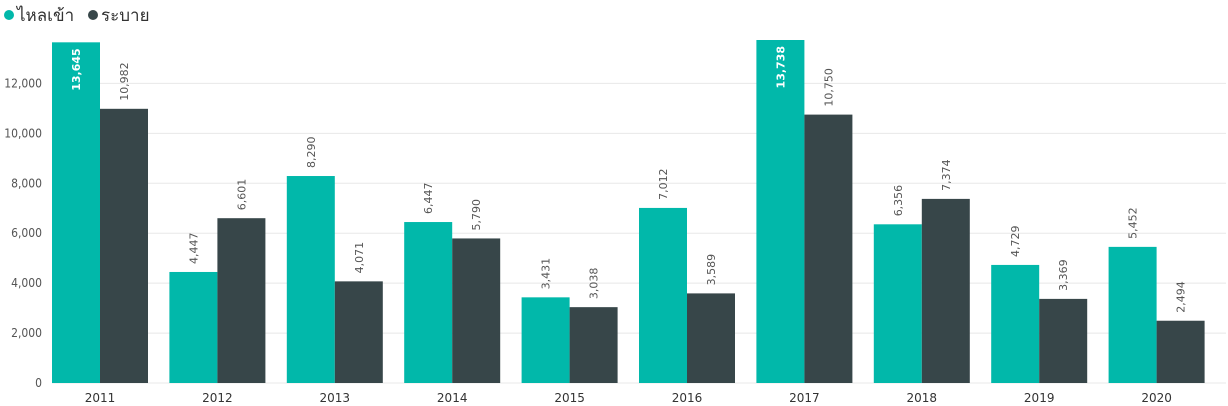 The image size is (1228, 406). What do you see at coordinates (26, 183) in the screenshot?
I see `y-tick-label: 8,000` at bounding box center [26, 183].